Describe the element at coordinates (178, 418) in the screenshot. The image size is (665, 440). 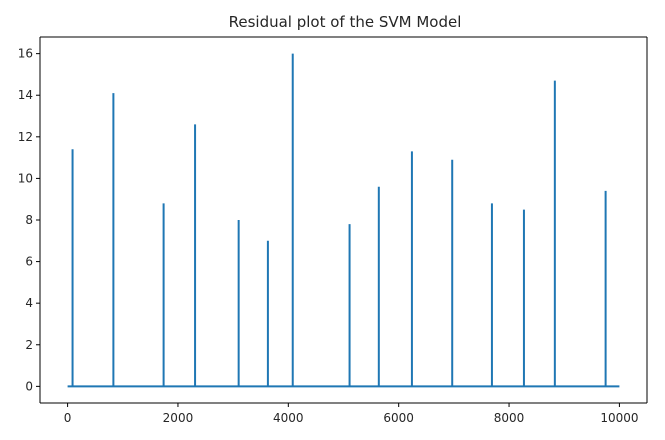
I see `x-tick-label: 2000` at that location.